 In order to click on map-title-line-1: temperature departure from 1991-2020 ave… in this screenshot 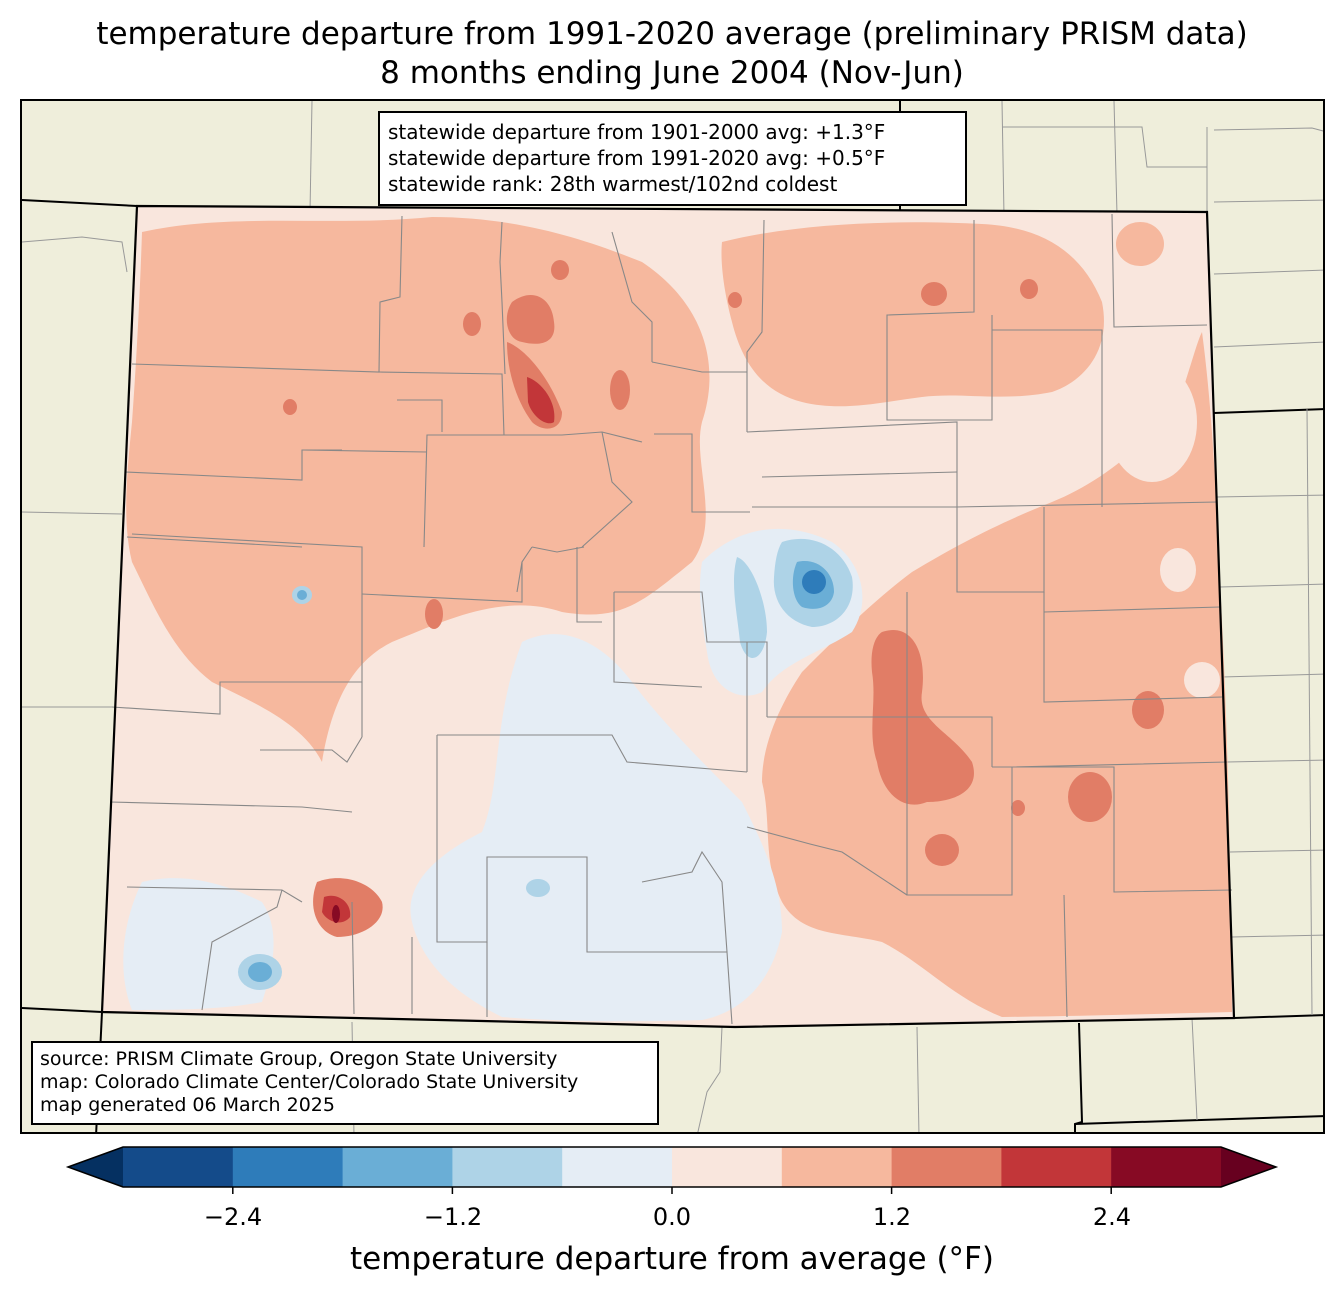, I will do `click(672, 34)`.